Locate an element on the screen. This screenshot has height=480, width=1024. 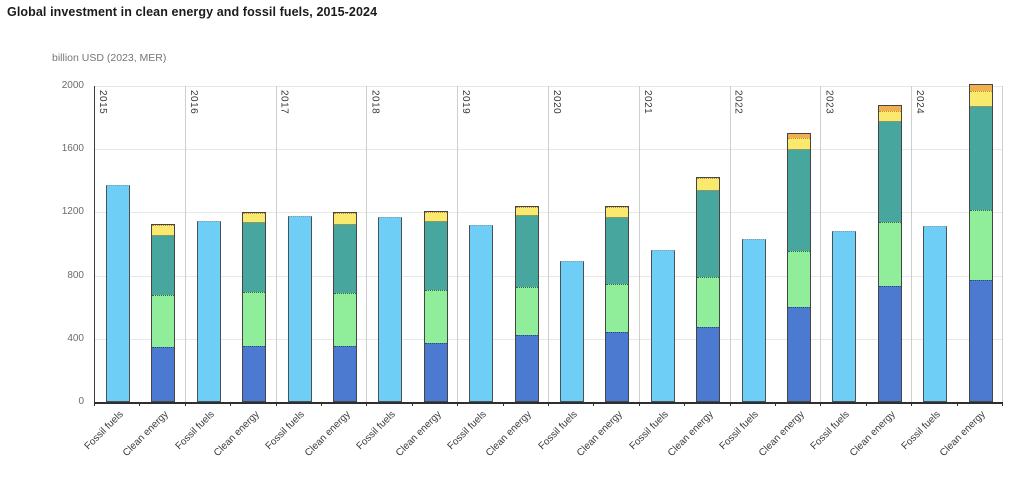
clean-energy-bar-2016 is located at coordinates (254, 306).